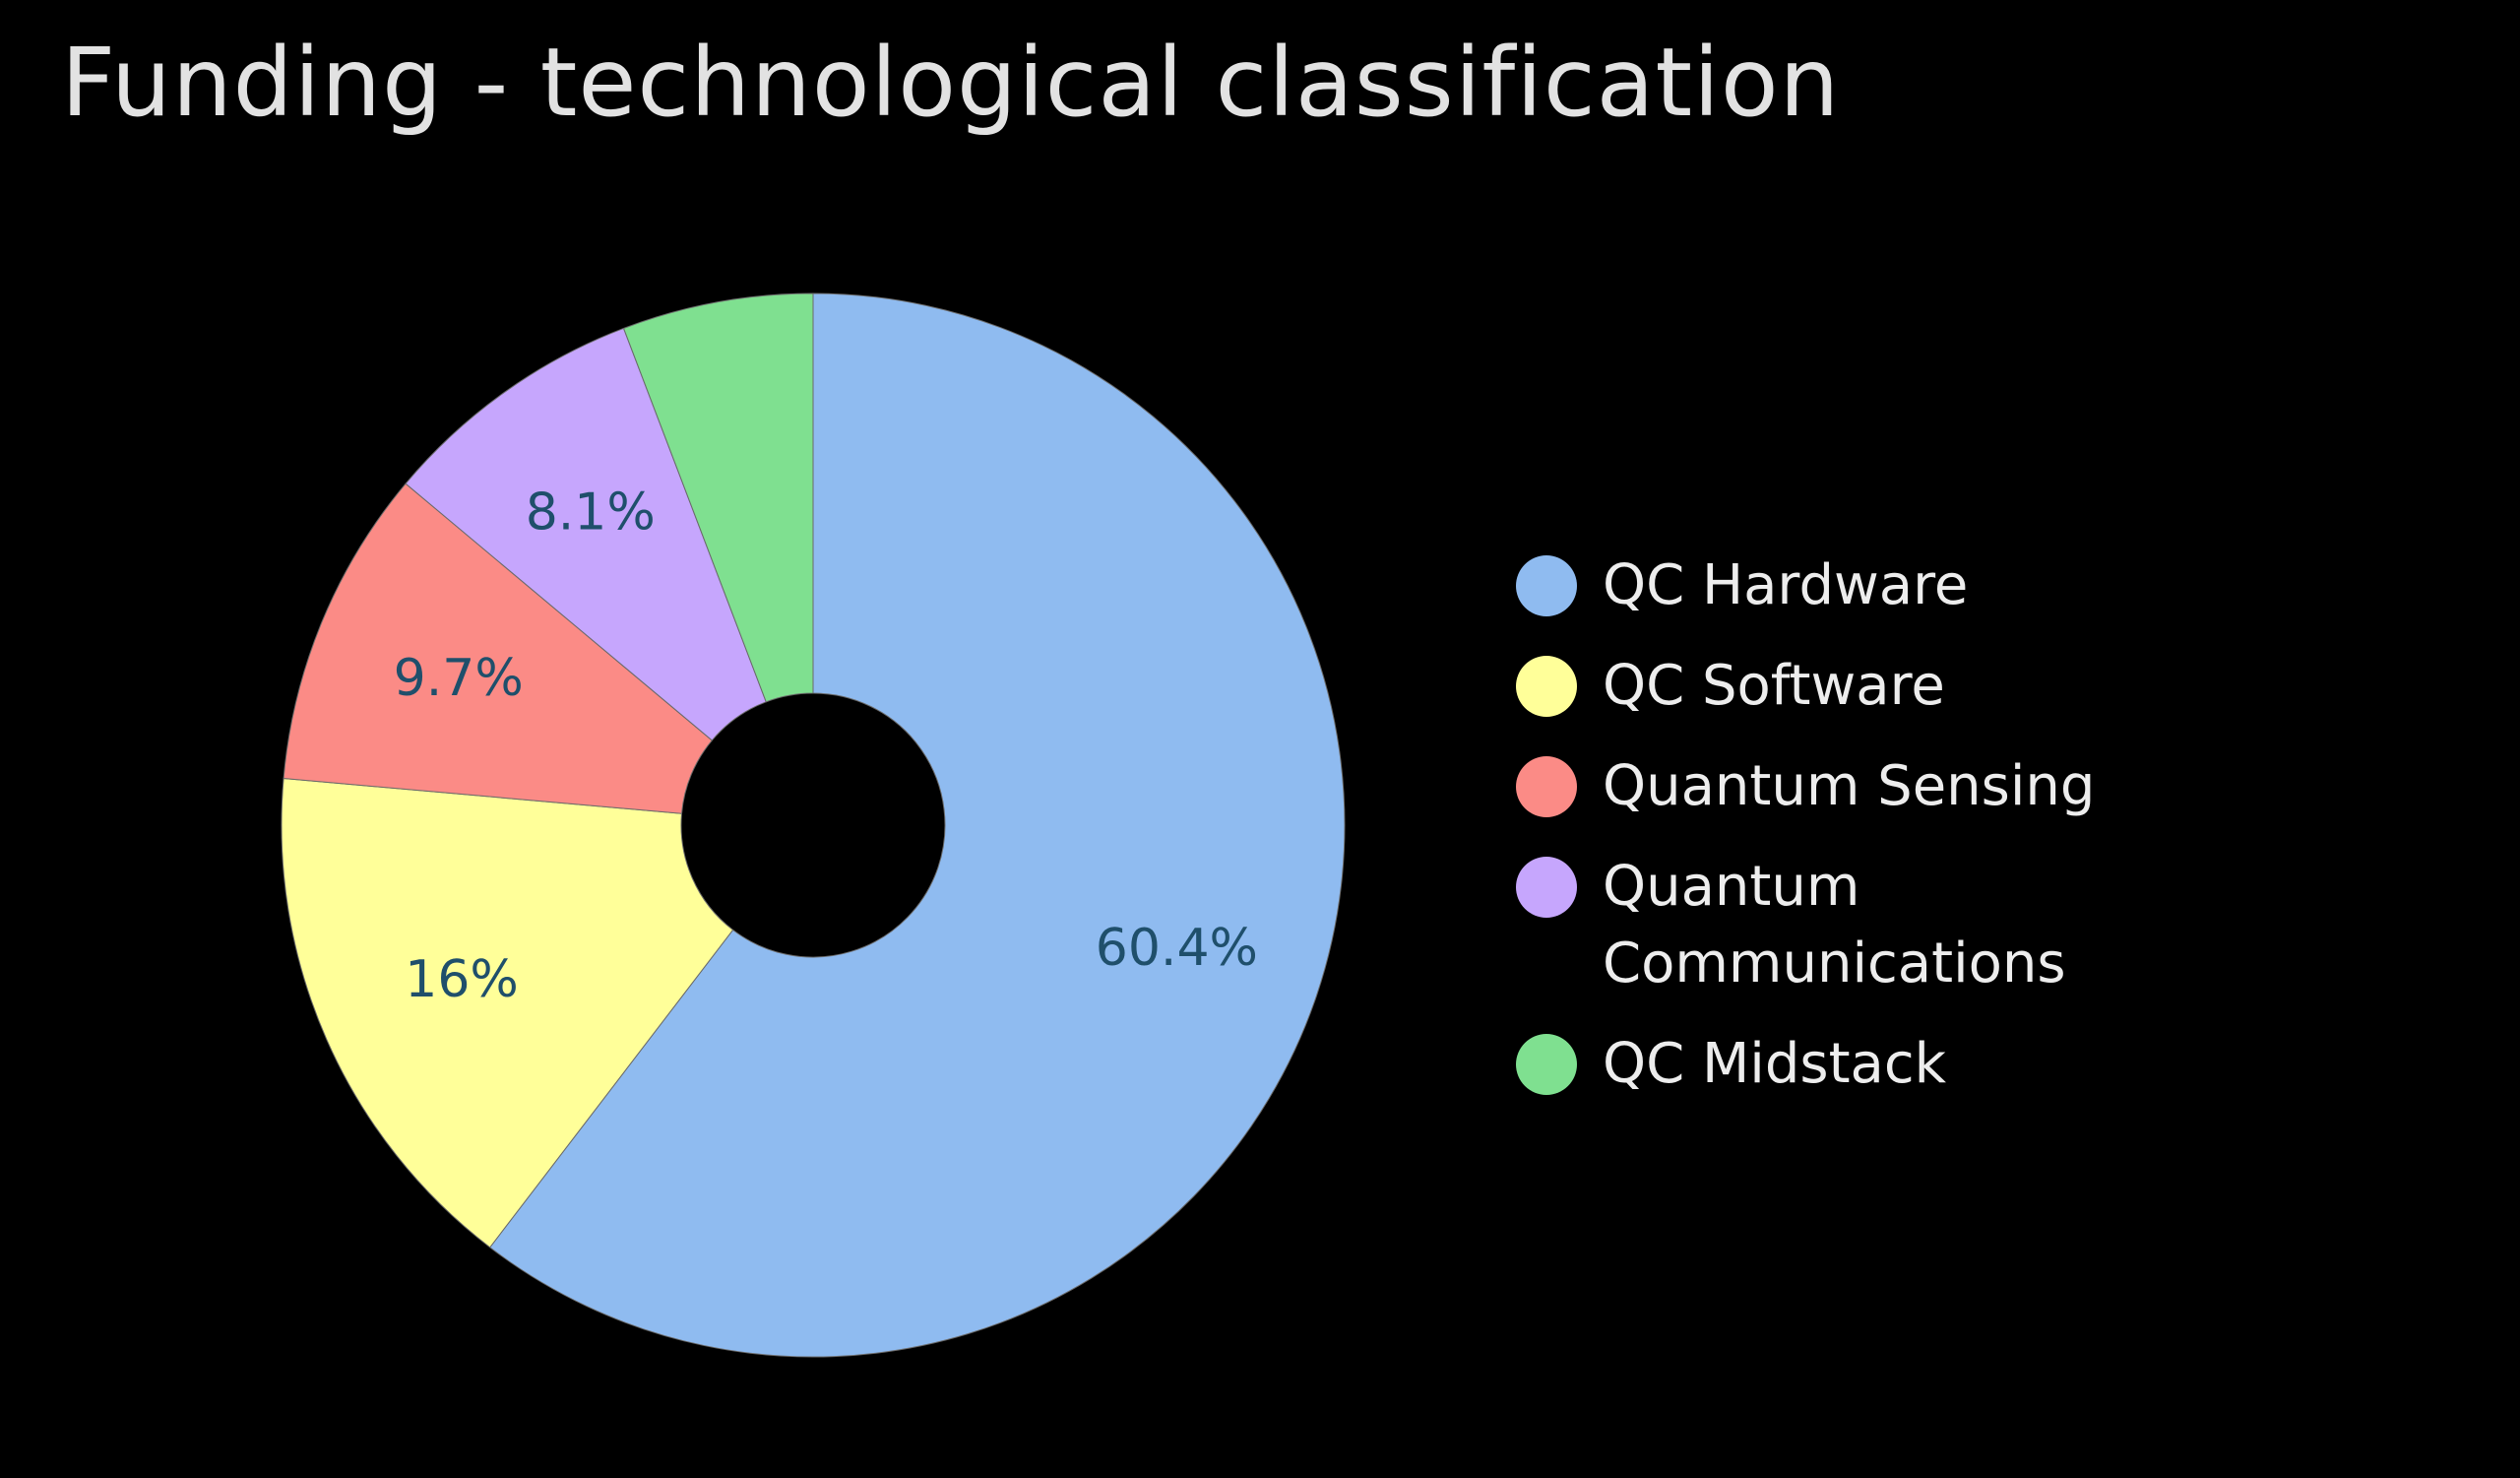  I want to click on data-label-qc-software: 16%, so click(462, 979).